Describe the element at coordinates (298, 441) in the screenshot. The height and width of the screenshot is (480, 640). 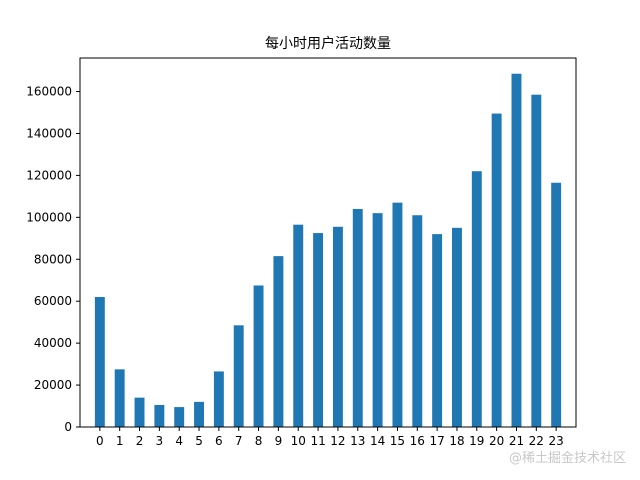
I see `x-tick-label: 10` at that location.